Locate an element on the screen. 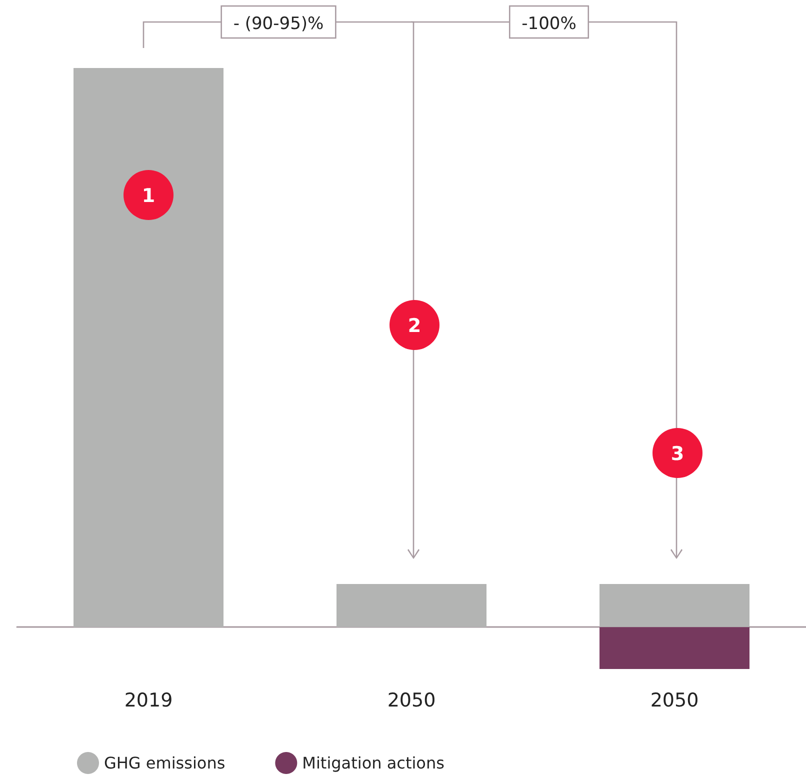 The width and height of the screenshot is (806, 781). x-tick-label: 2019 is located at coordinates (148, 701).